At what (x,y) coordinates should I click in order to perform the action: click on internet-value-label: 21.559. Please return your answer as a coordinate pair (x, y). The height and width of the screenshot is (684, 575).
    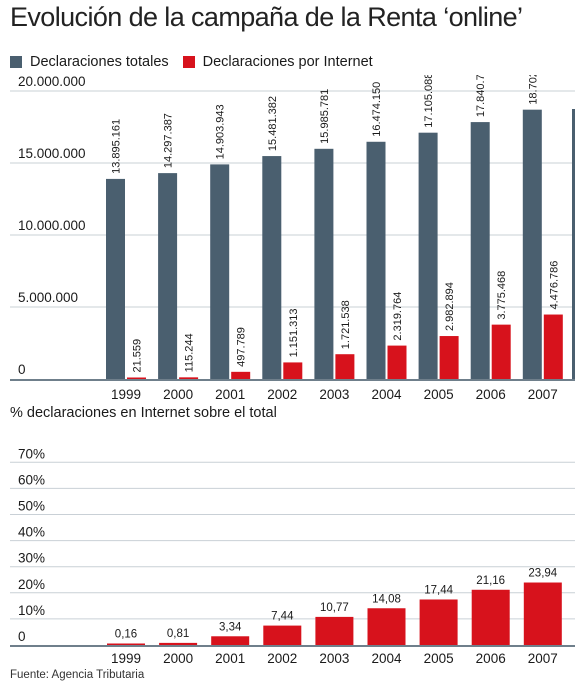
    Looking at the image, I should click on (138, 356).